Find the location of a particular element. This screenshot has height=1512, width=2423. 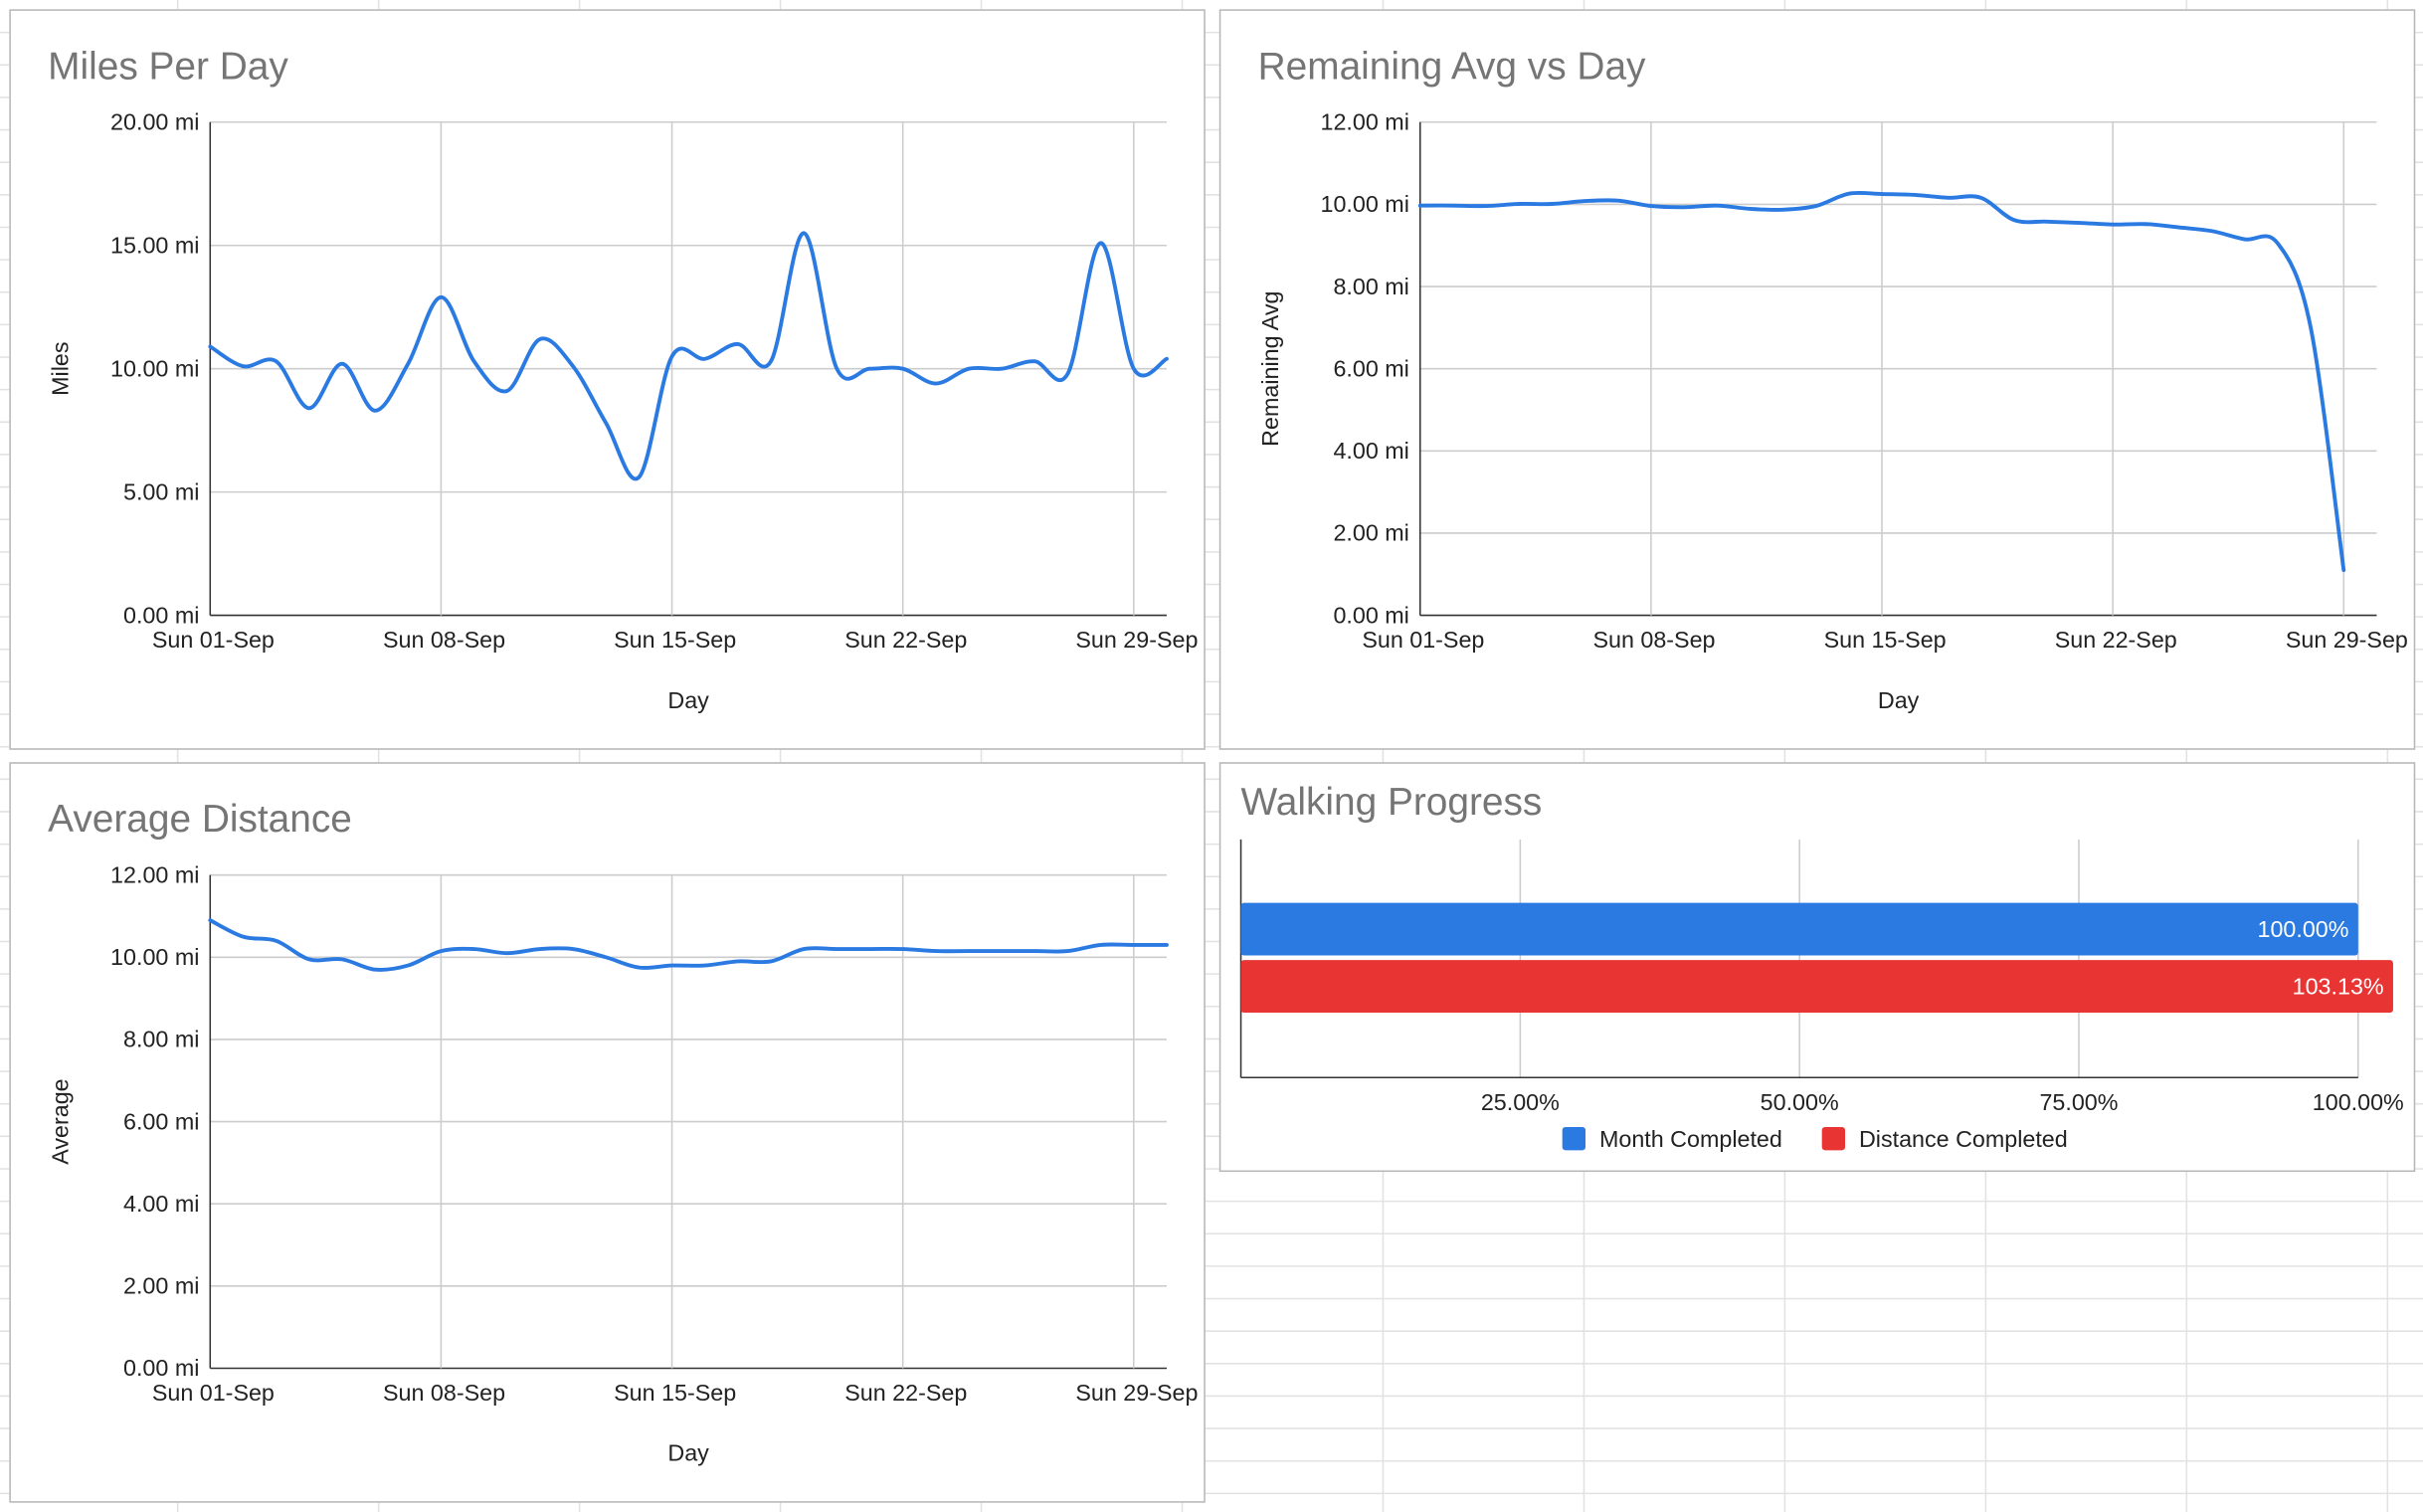

x-tick-label: 50.00% is located at coordinates (1800, 1102).